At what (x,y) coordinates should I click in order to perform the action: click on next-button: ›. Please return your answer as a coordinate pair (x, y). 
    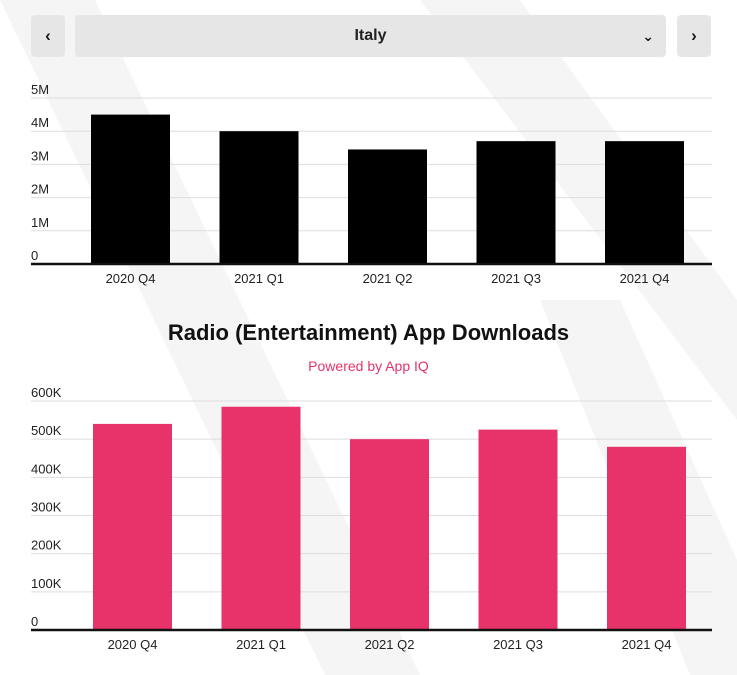
    Looking at the image, I should click on (694, 36).